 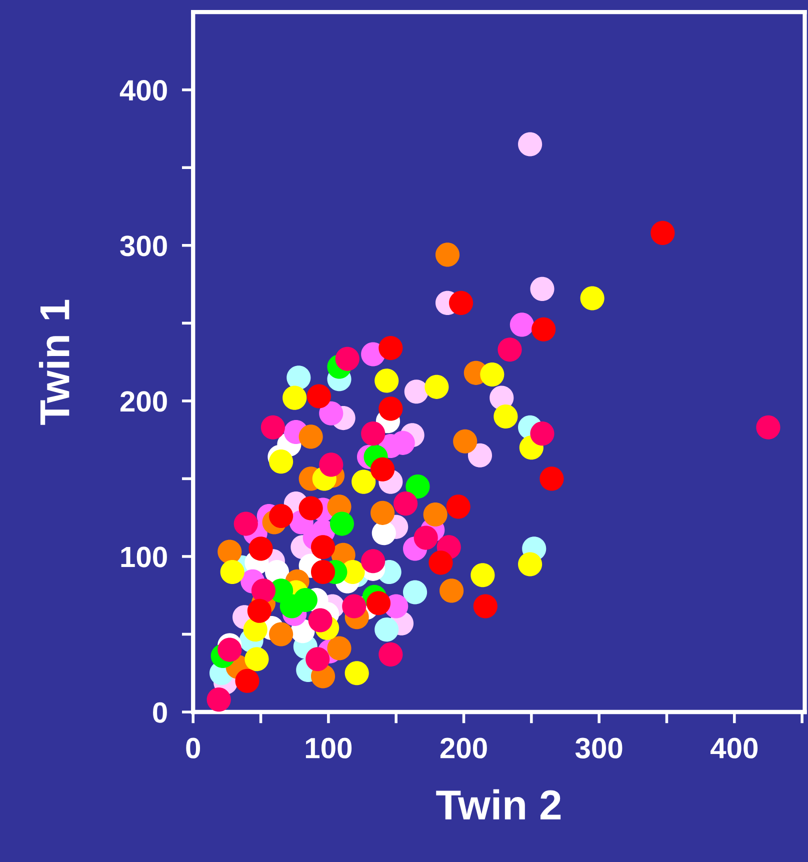 What do you see at coordinates (498, 804) in the screenshot?
I see `x-axis-title: Twin 2` at bounding box center [498, 804].